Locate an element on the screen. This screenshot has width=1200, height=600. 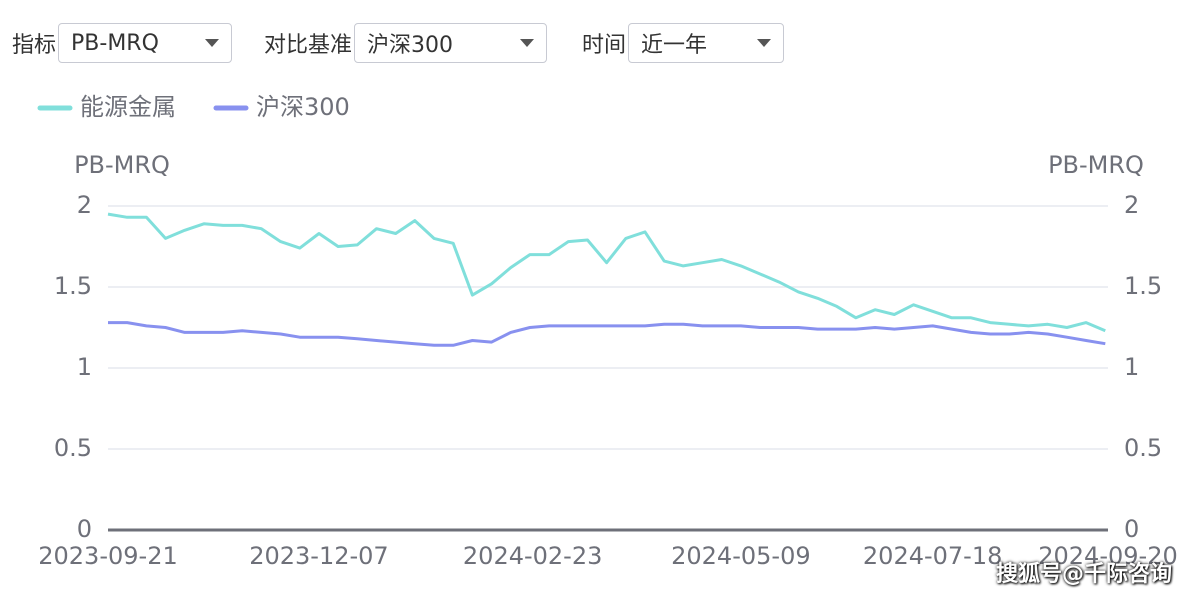
dropdown-value: 沪深300 is located at coordinates (410, 45).